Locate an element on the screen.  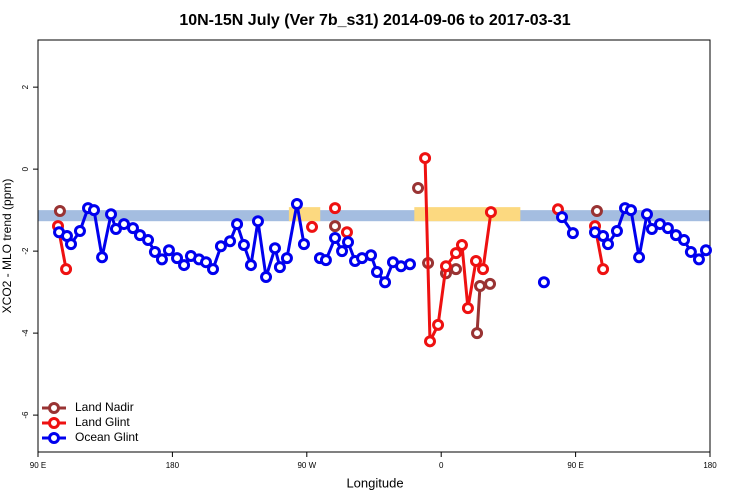
legend-label: Ocean Glint is located at coordinates (107, 437).